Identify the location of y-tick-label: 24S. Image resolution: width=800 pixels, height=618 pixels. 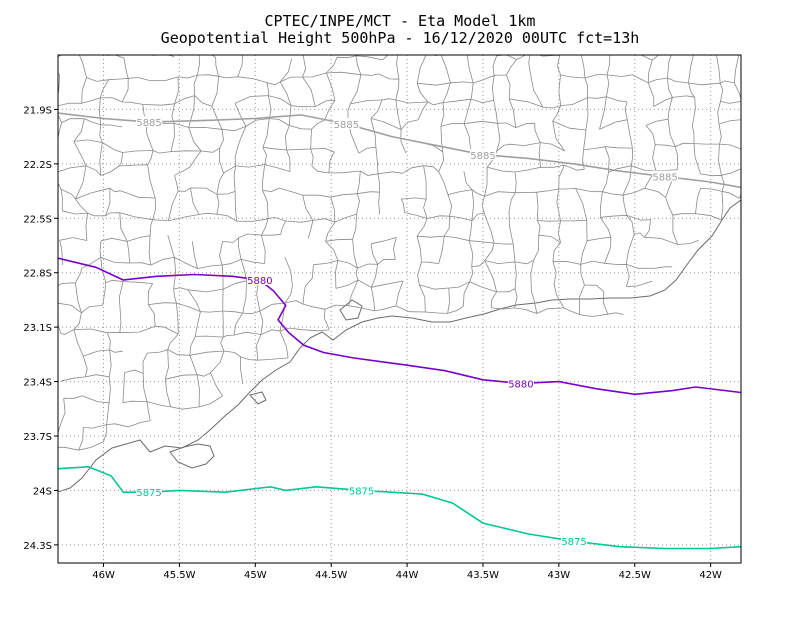
(42, 491).